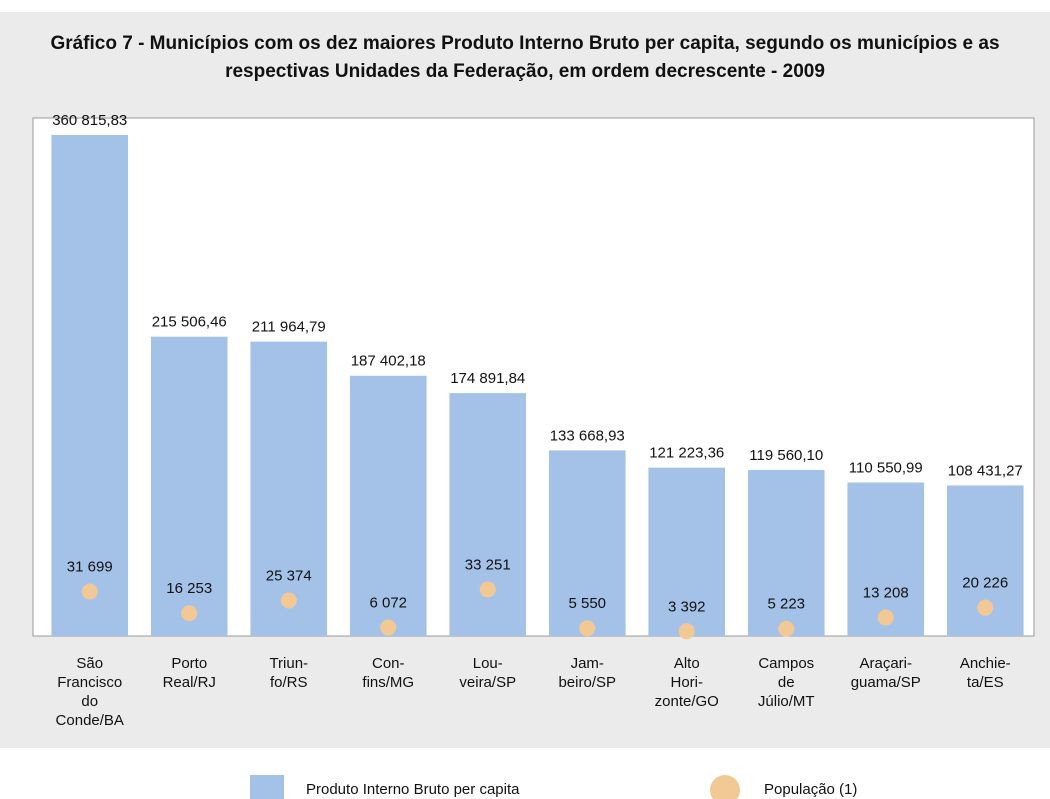  I want to click on bar-value-label: 187 402,18, so click(388, 361).